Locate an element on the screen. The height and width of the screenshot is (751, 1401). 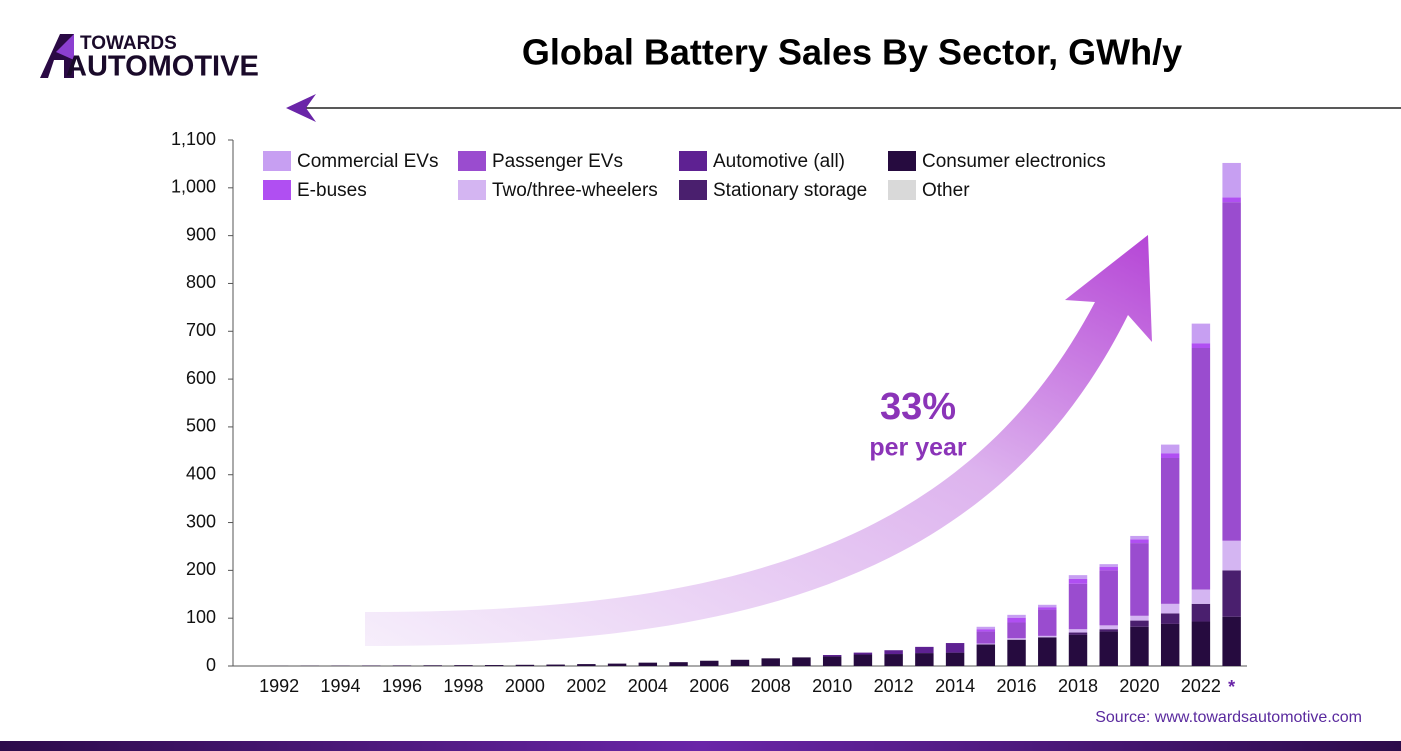
x-tick-label: 1994 is located at coordinates (341, 686).